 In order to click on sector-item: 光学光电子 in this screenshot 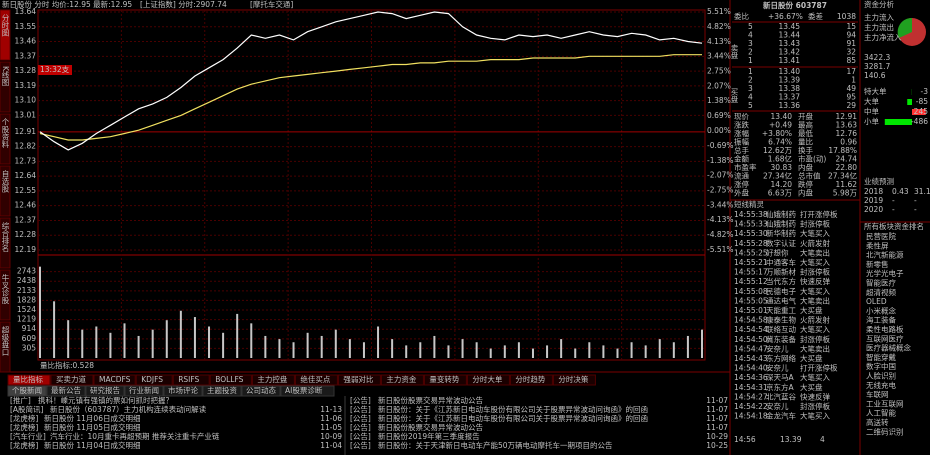, I will do `click(885, 273)`.